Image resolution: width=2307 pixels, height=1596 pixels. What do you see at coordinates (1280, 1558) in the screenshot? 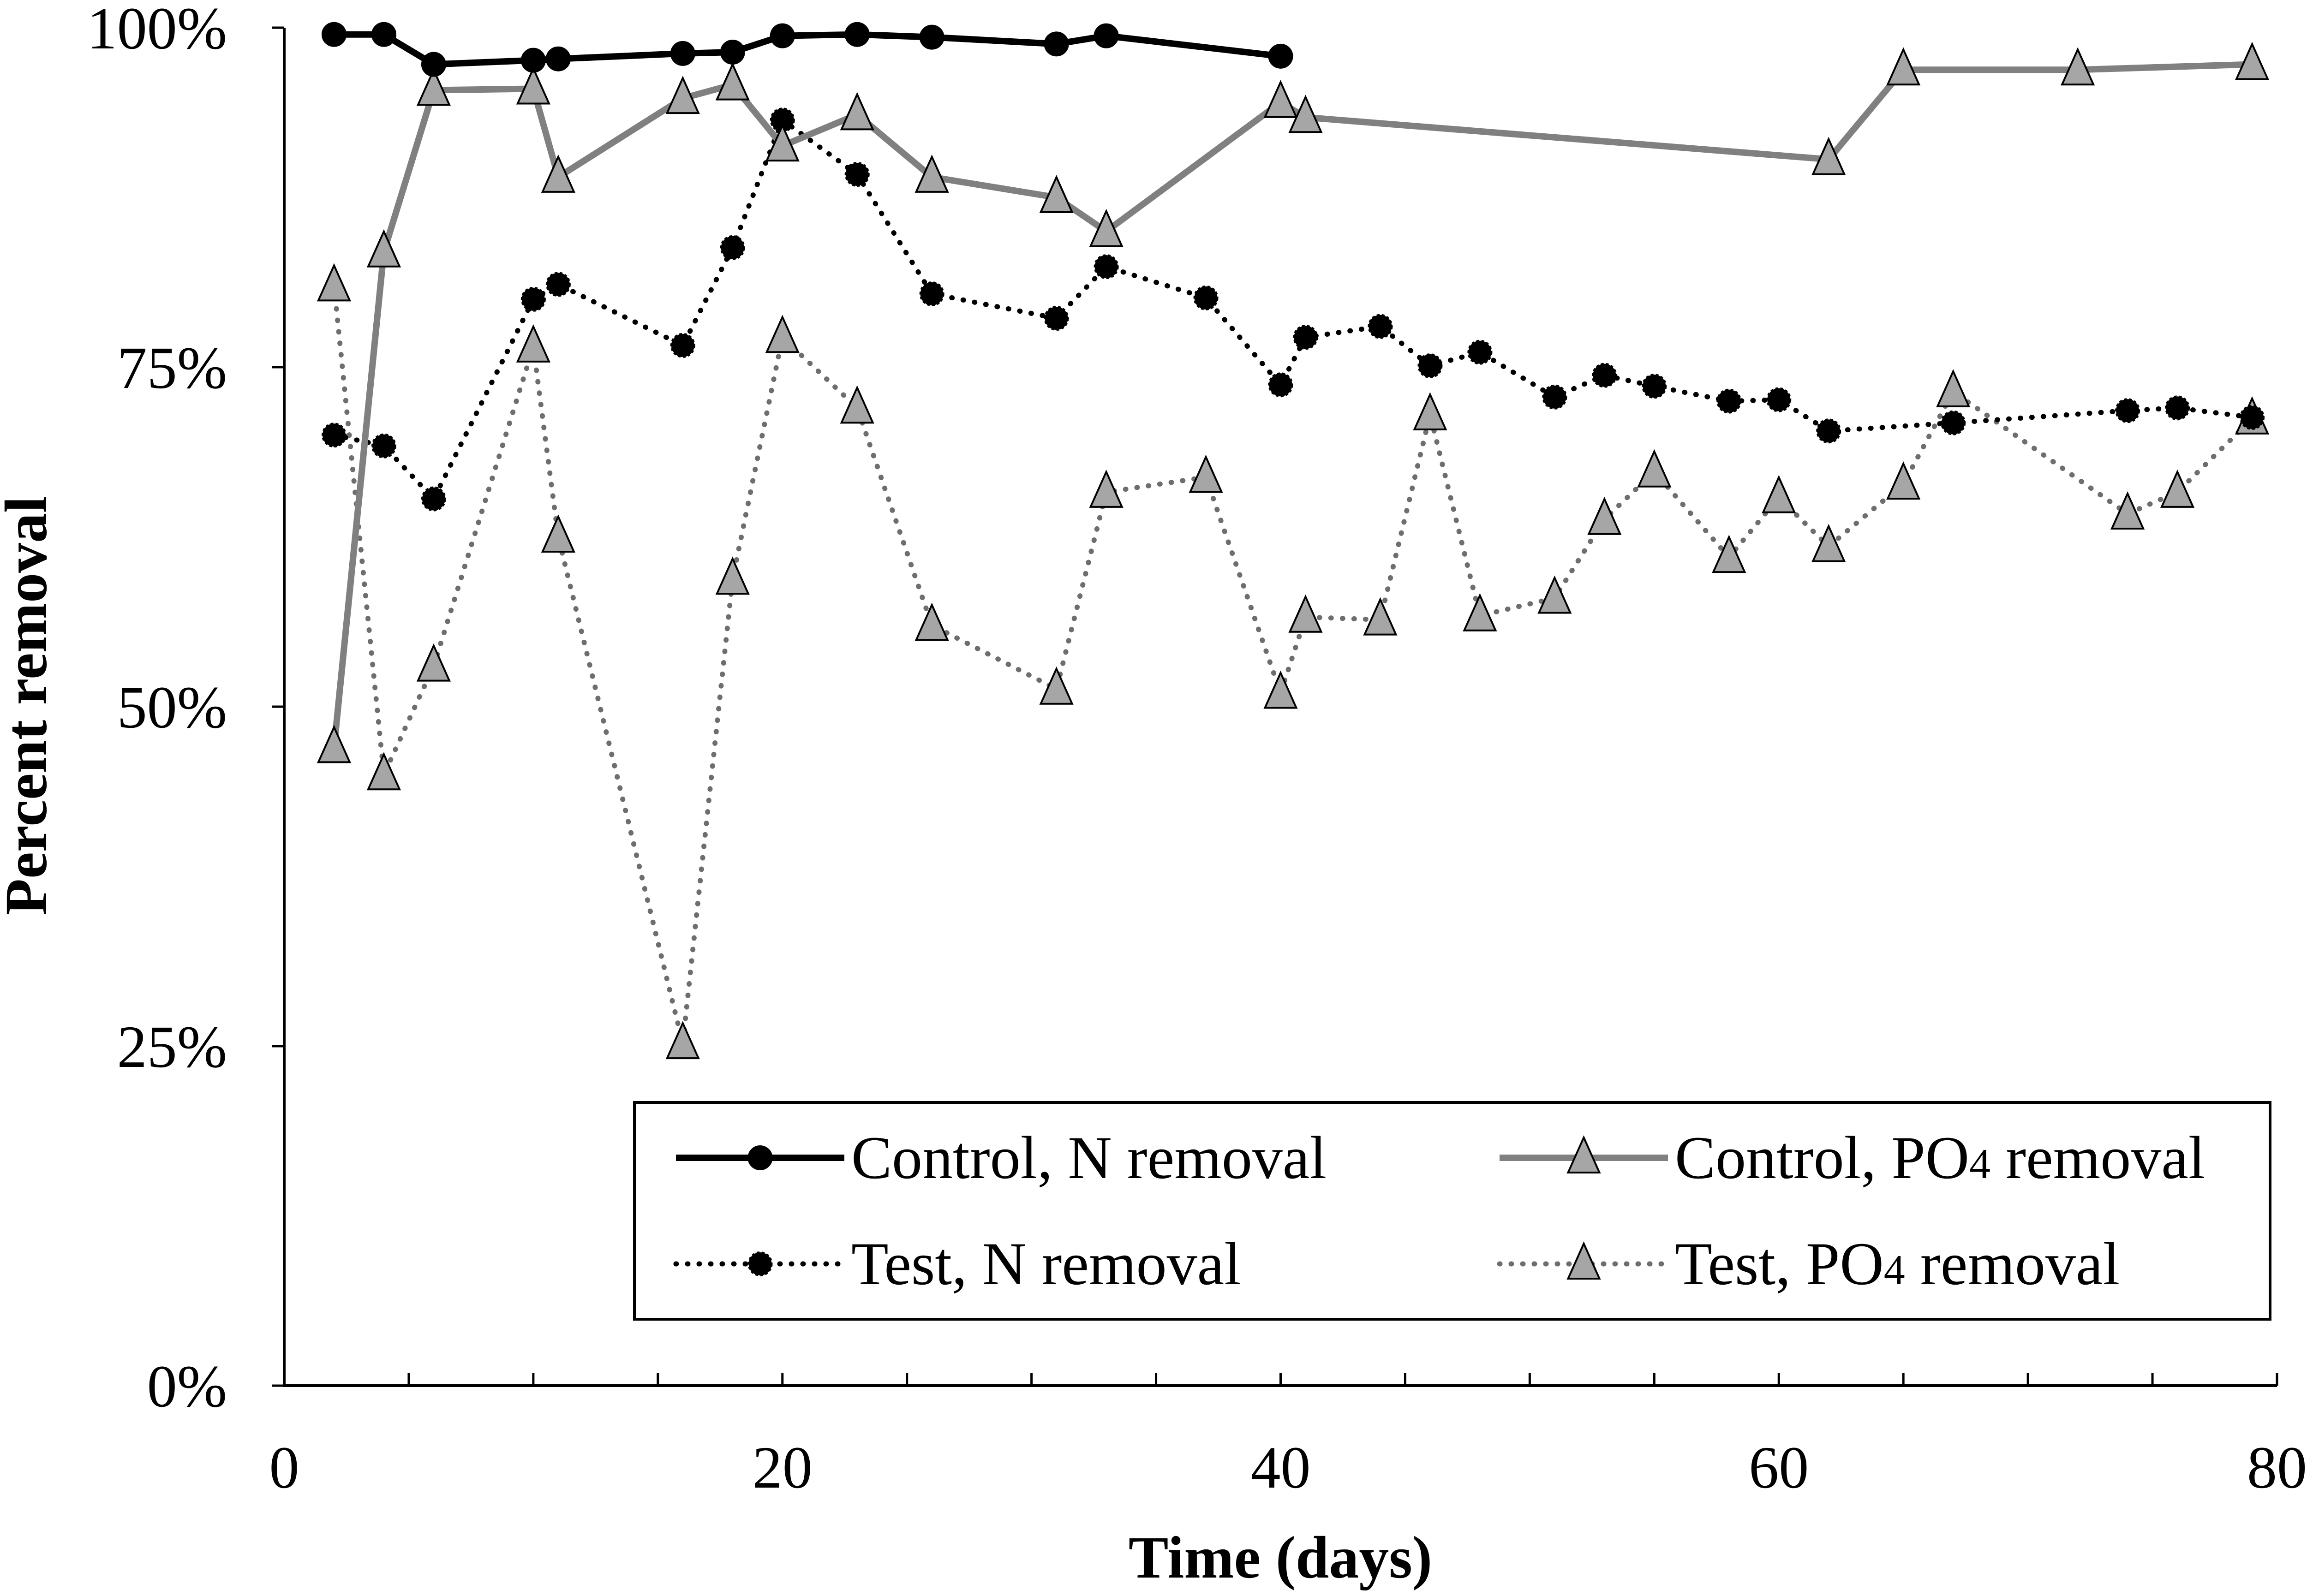
I see `x-axis-title: Time (days)` at bounding box center [1280, 1558].